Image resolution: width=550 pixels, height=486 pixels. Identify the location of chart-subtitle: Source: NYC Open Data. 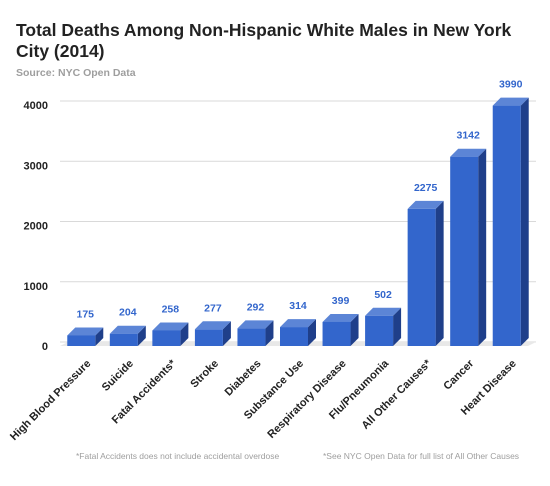
(76, 73).